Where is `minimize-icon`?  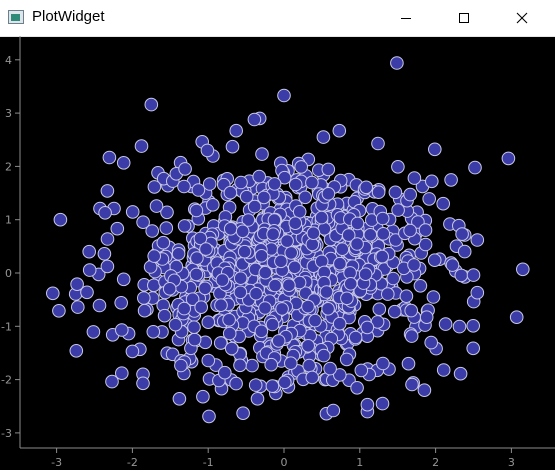
minimize-icon is located at coordinates (406, 18).